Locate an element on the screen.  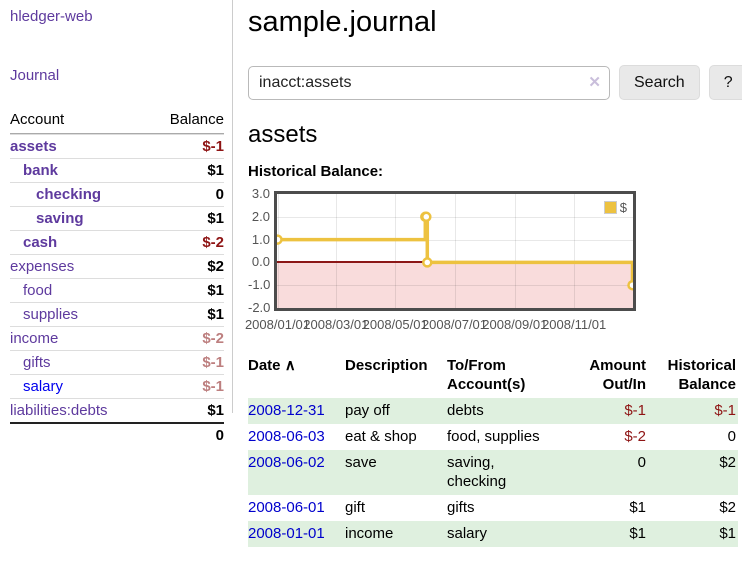
sort-ascending-icon: ∧ is located at coordinates (290, 365).